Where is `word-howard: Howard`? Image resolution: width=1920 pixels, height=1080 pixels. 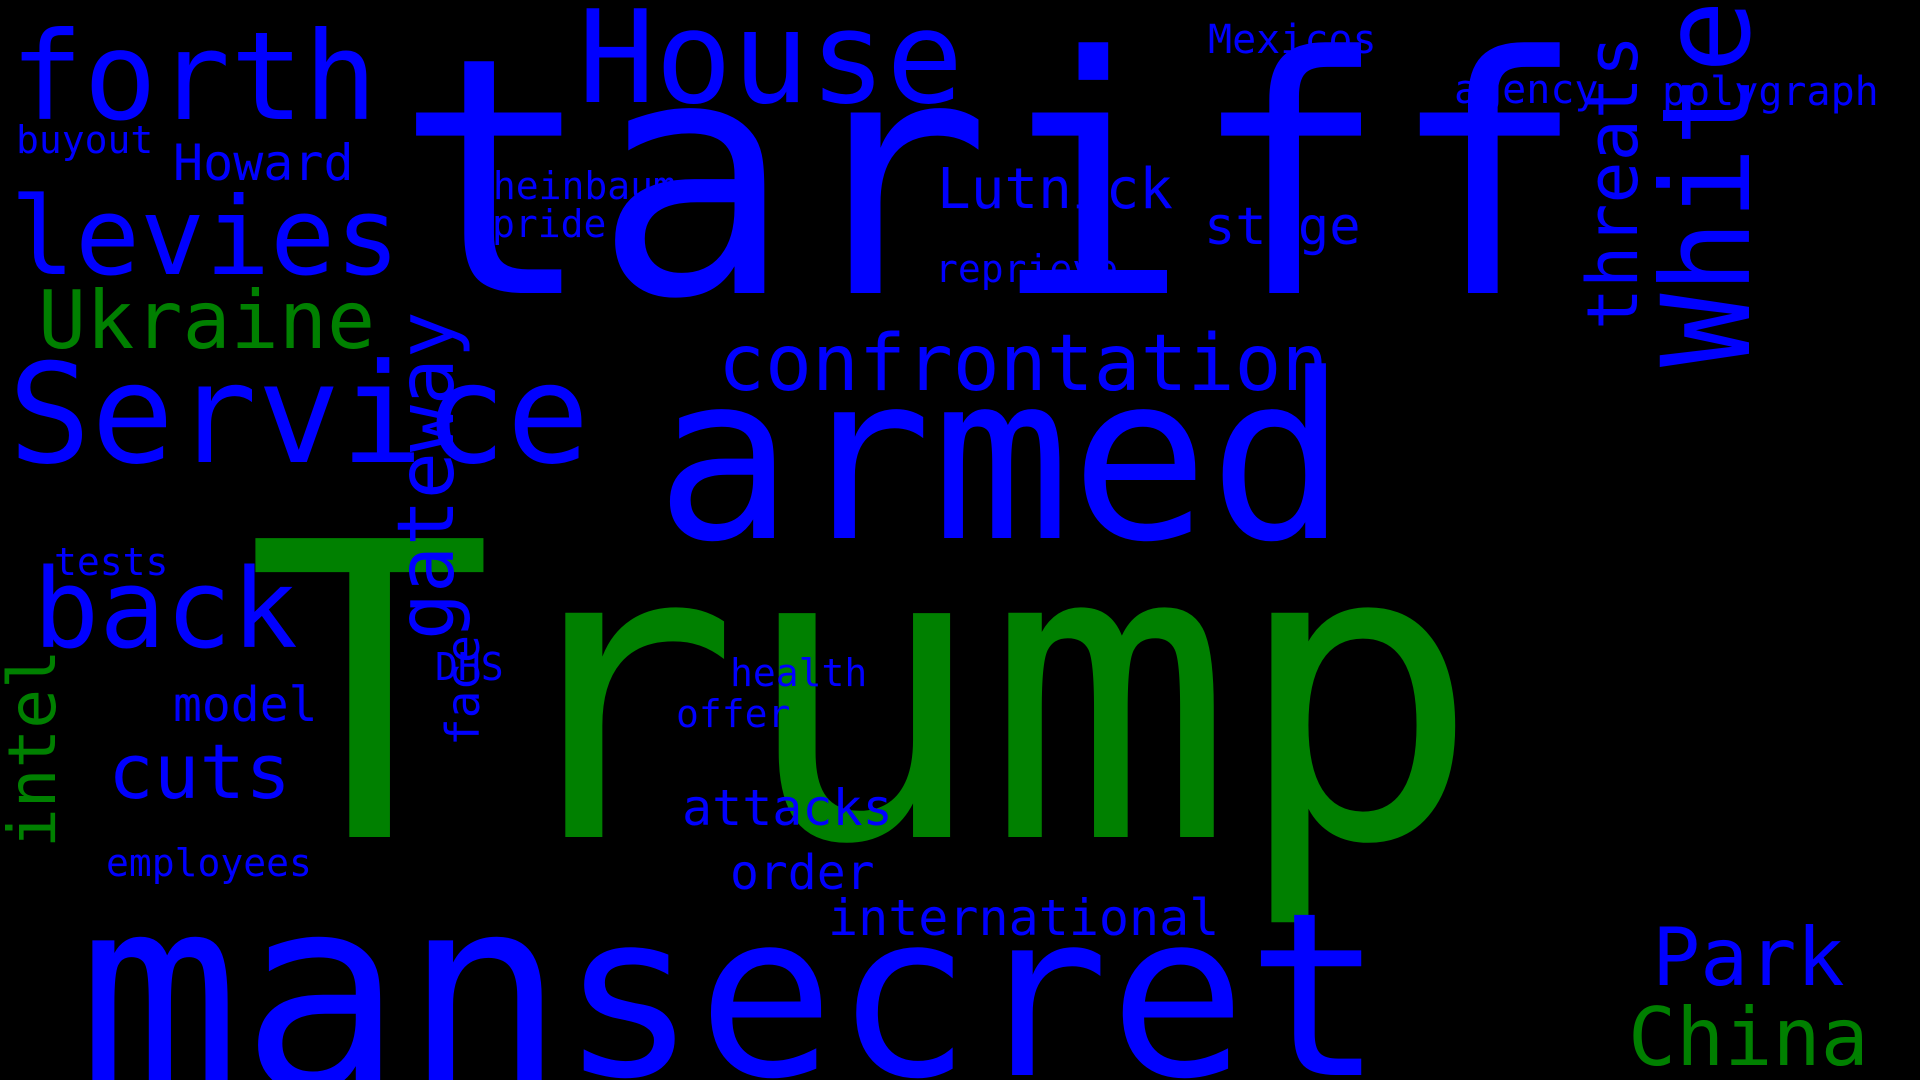 word-howard: Howard is located at coordinates (263, 163).